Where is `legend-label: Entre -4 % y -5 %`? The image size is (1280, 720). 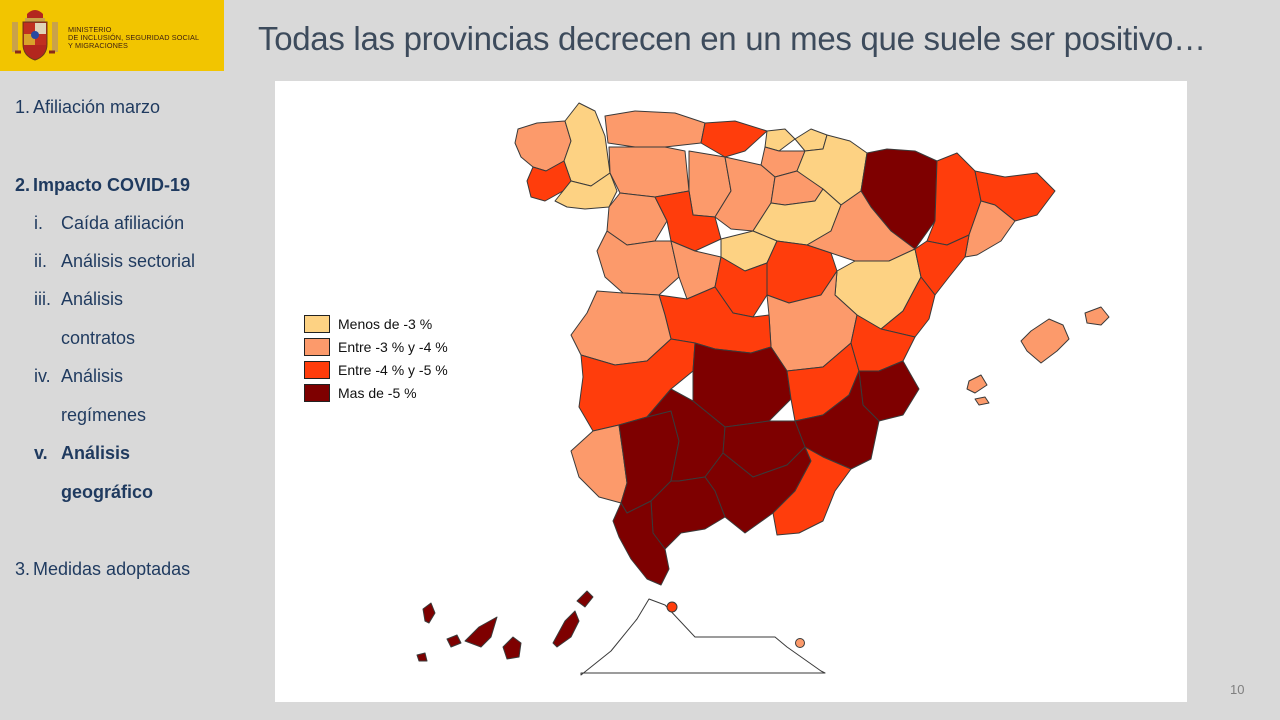
legend-label: Entre -4 % y -5 % is located at coordinates (393, 370).